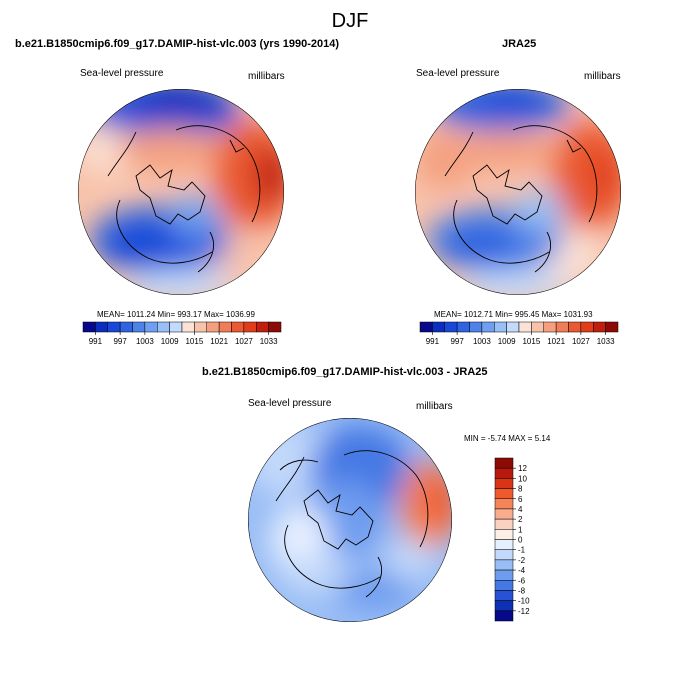  What do you see at coordinates (531, 341) in the screenshot?
I see `panel-obs-colorbar-tick-label: 1015` at bounding box center [531, 341].